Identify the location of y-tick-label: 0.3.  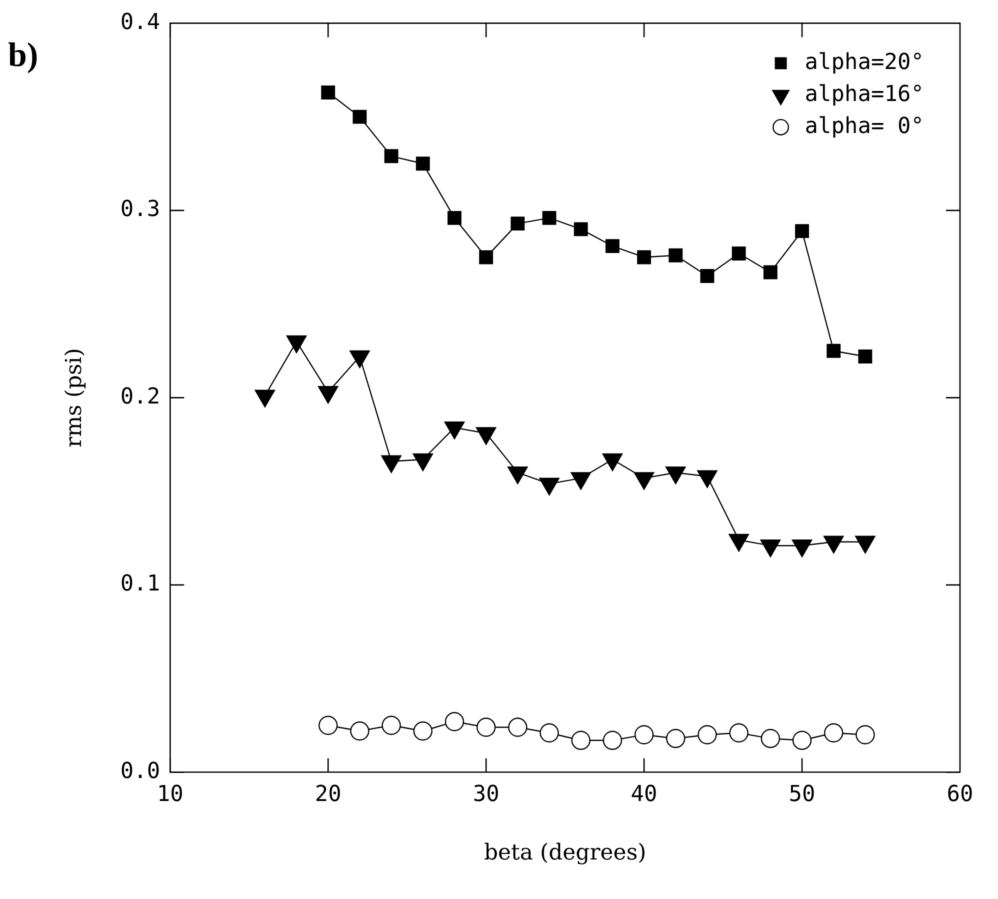
(140, 209).